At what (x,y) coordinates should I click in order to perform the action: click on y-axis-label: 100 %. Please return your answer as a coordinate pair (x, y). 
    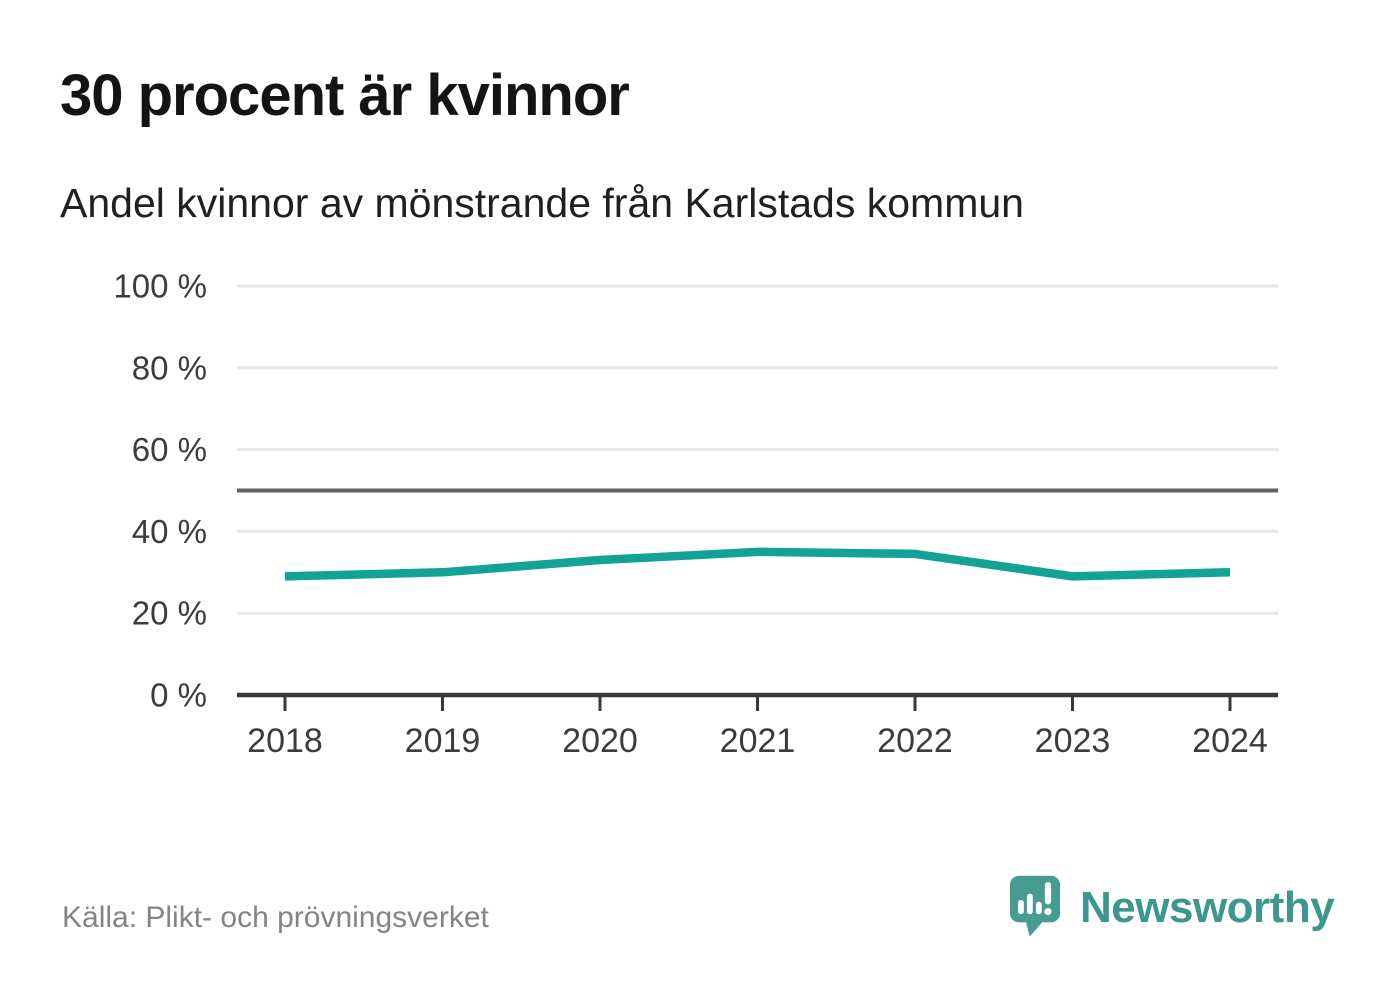
    Looking at the image, I should click on (160, 286).